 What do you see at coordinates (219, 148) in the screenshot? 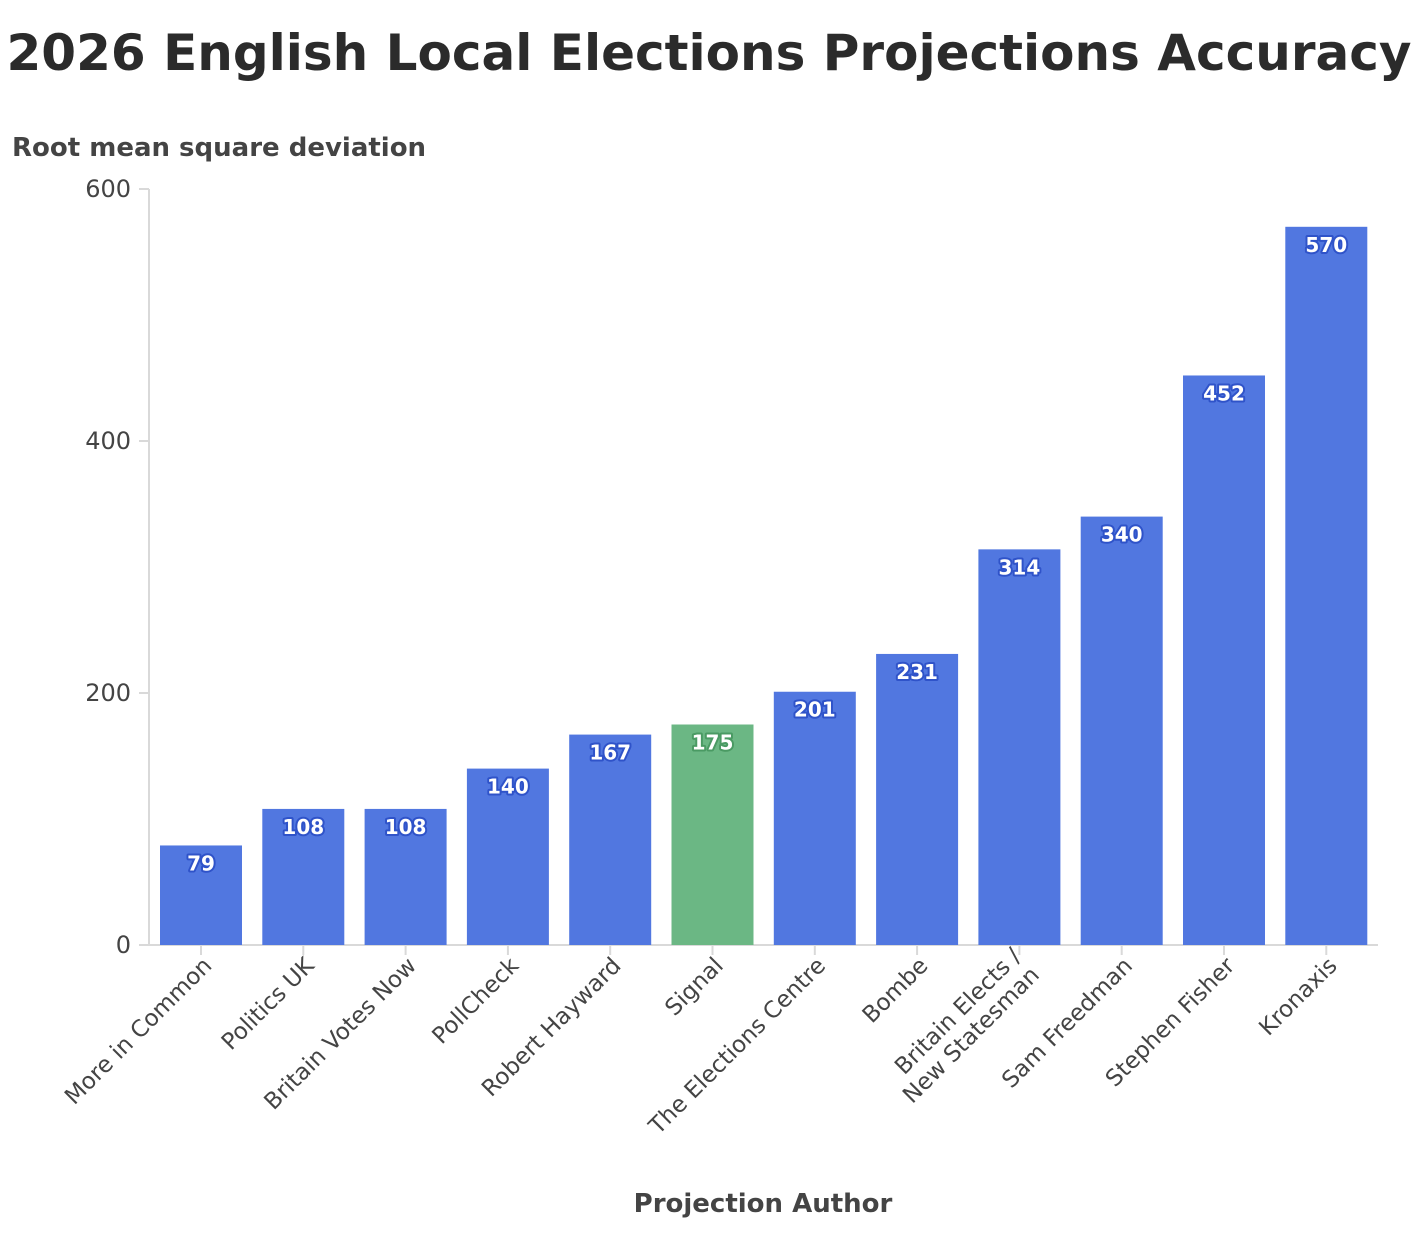
I see `y-axis-title: Root mean square deviation` at bounding box center [219, 148].